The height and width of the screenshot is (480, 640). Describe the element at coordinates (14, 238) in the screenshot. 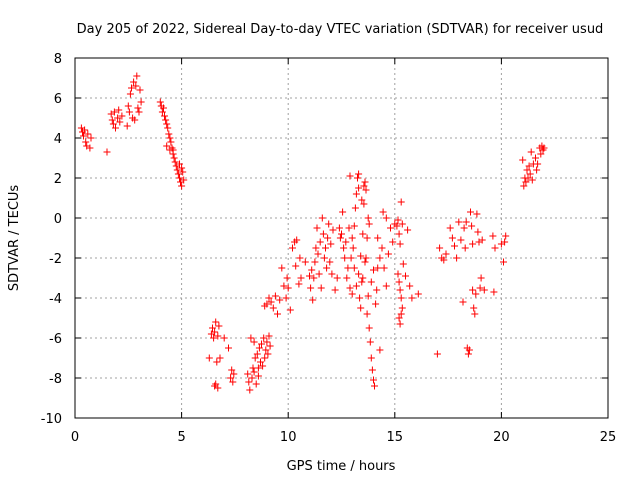

I see `y-axis-label: SDTVAR / TECUs` at that location.